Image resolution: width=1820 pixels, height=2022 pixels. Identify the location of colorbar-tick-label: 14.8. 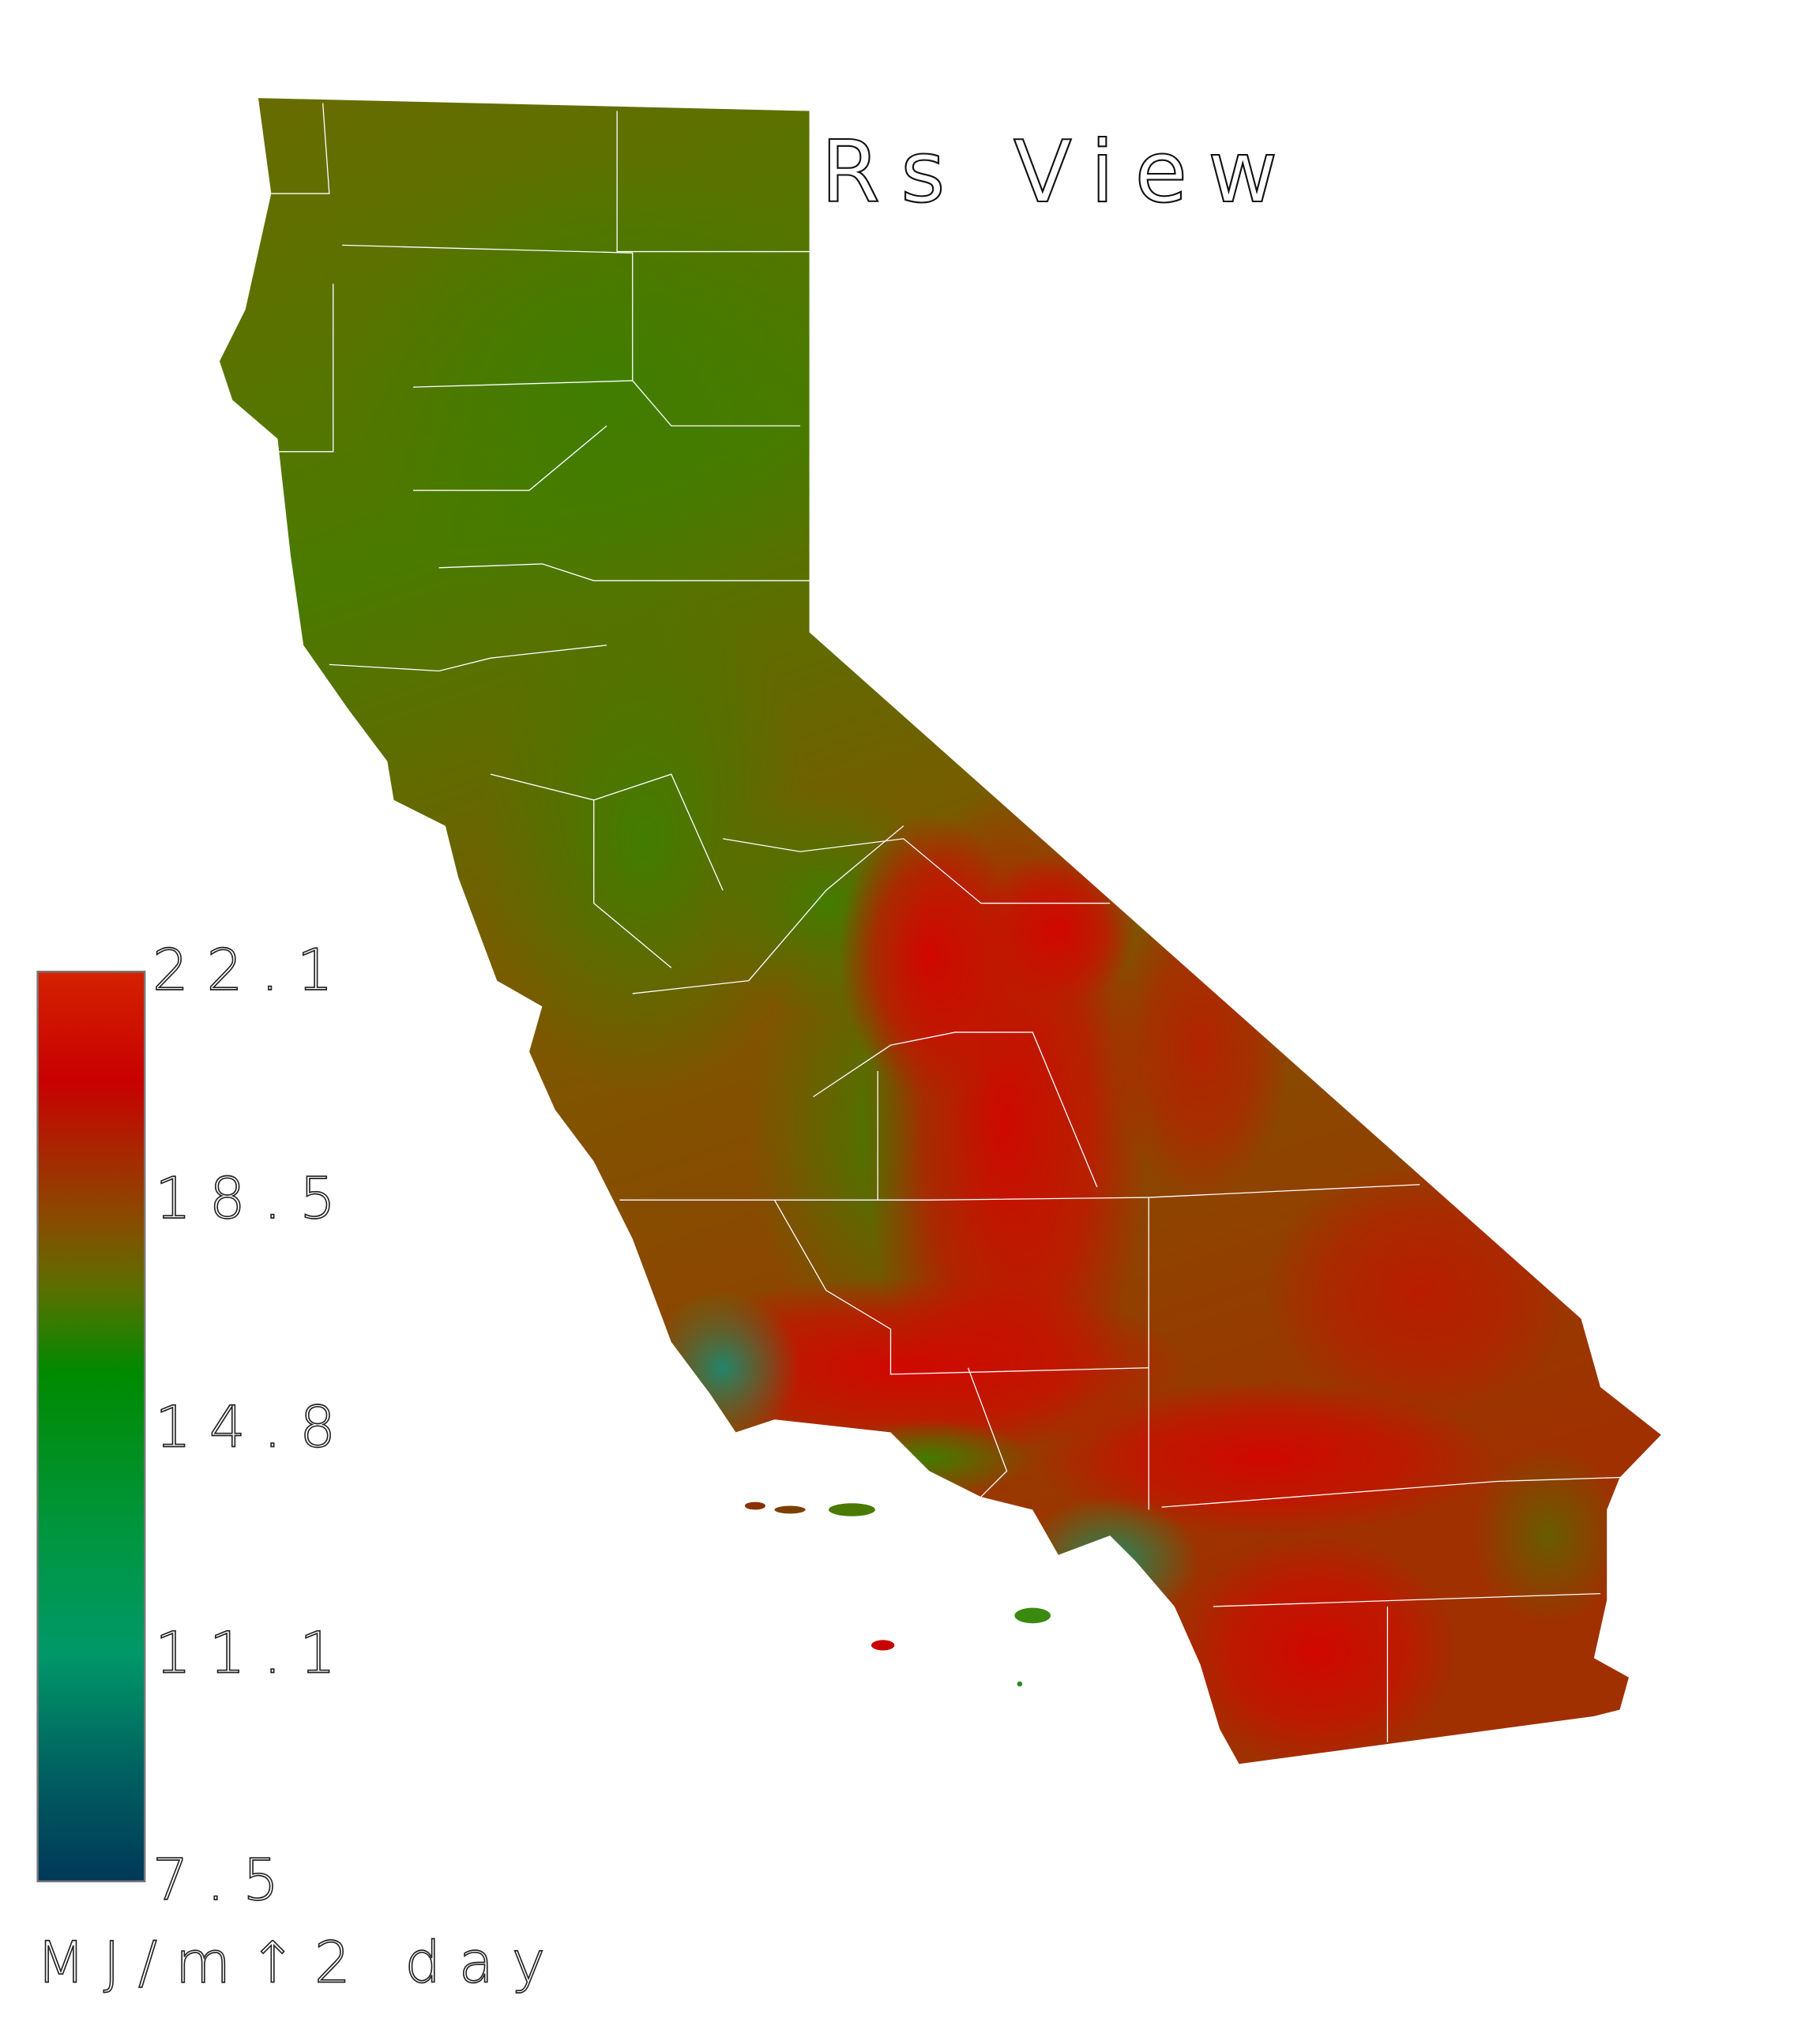
(254, 1426).